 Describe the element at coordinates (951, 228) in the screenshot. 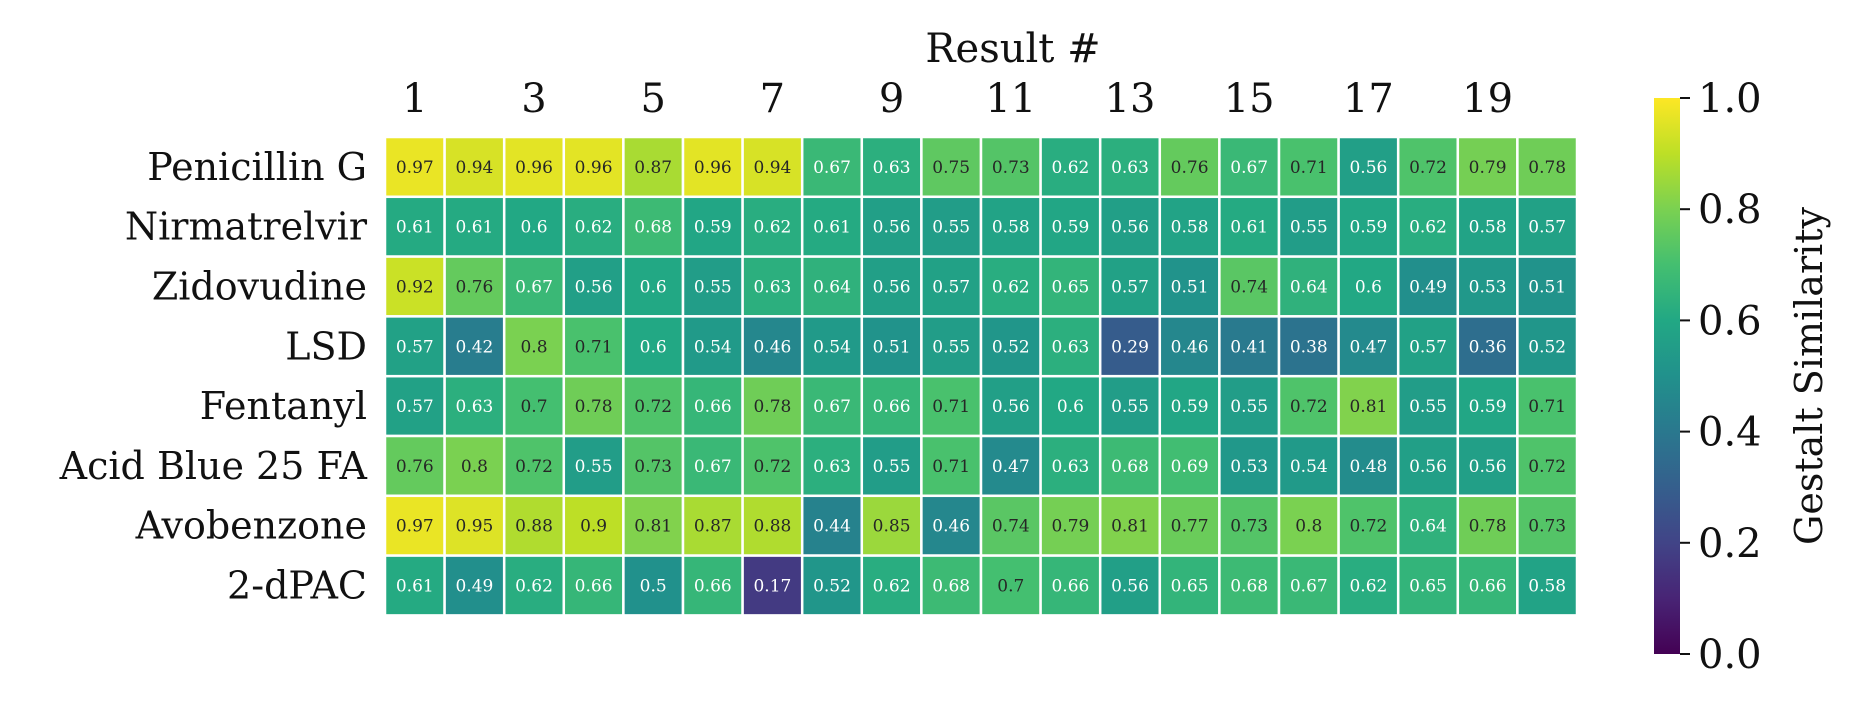

I see `cell-value-label: 0.55` at that location.